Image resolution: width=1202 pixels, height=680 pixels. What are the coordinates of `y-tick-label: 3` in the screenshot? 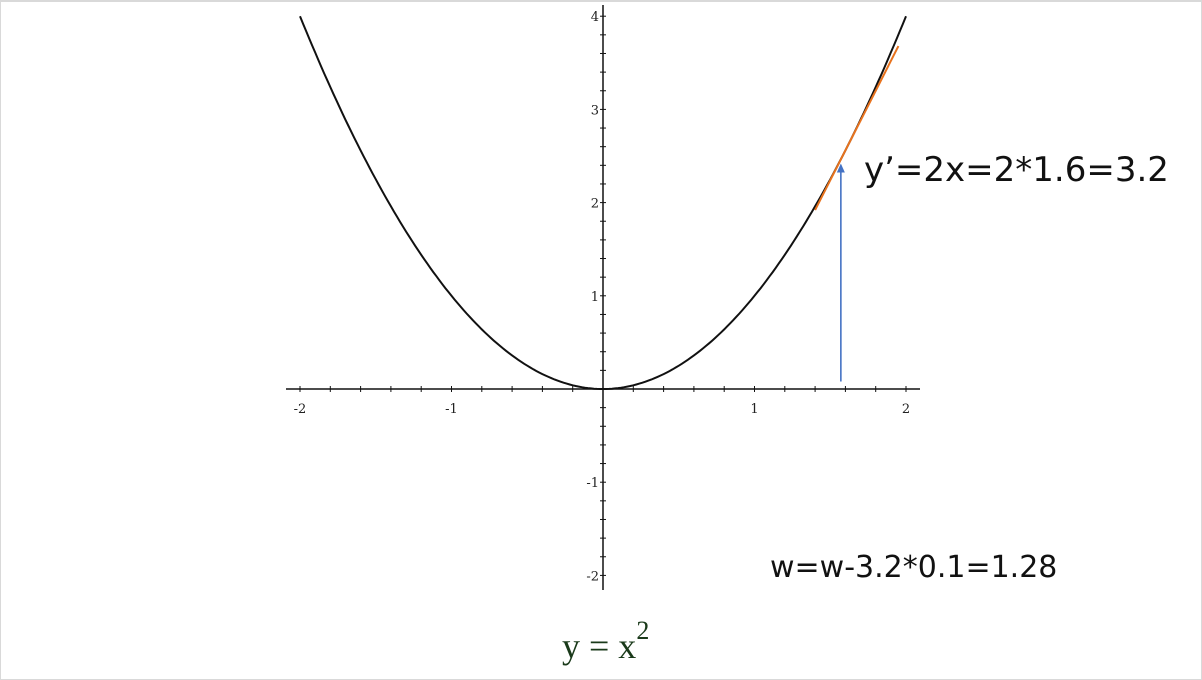 It's located at (595, 110).